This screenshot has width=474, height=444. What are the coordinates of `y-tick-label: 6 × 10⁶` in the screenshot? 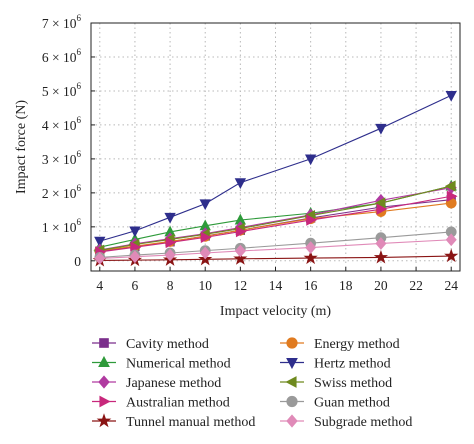 It's located at (62, 56).